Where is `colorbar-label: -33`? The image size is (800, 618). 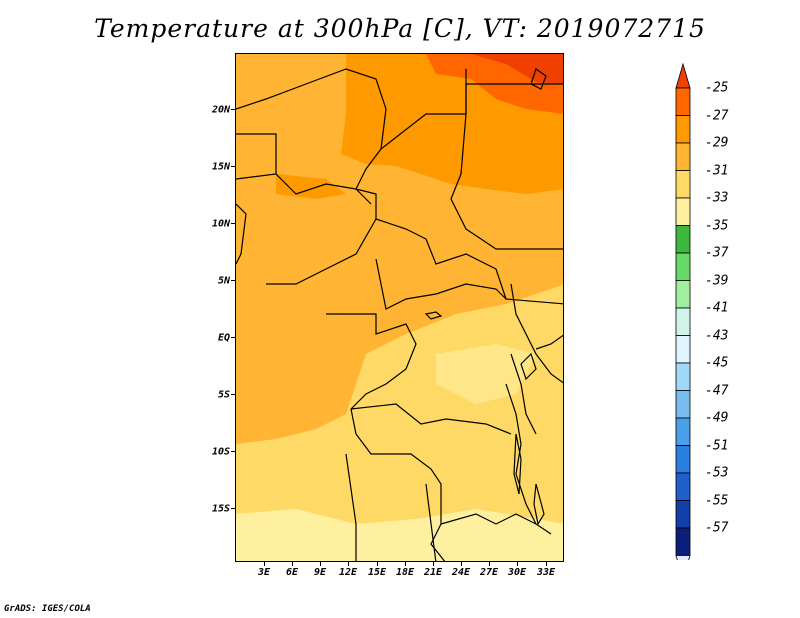 colorbar-label: -33 is located at coordinates (717, 198).